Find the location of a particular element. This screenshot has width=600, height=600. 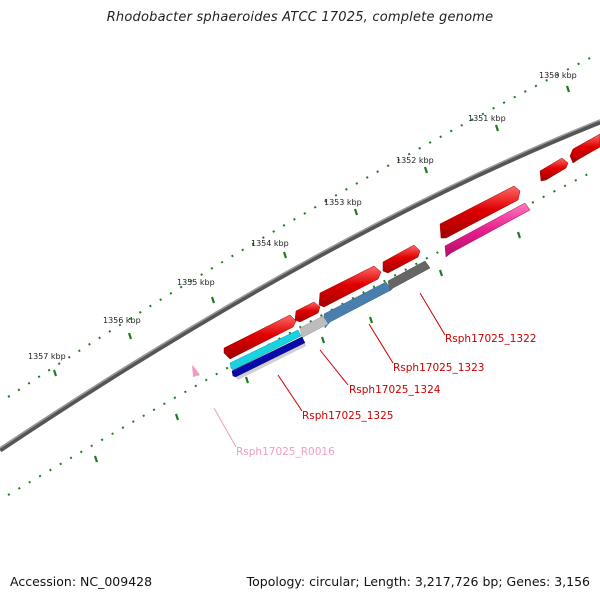

gene-label-1324: Rsph17025_1324 is located at coordinates (395, 390).